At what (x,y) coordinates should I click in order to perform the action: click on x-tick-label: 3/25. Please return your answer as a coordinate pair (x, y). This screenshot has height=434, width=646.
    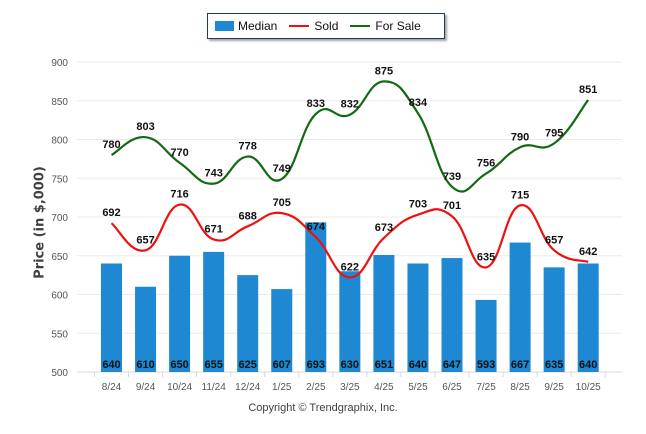
    Looking at the image, I should click on (350, 387).